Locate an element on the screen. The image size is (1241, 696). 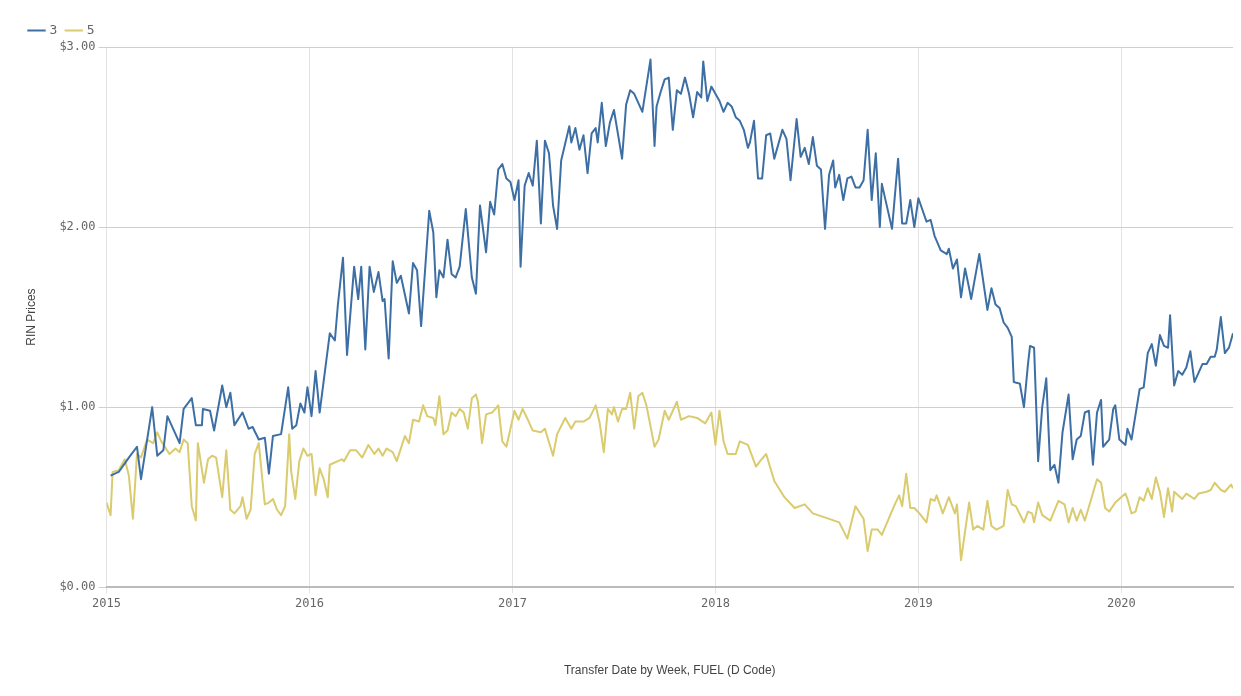
y-tick-label: $2.00 is located at coordinates (77, 226).